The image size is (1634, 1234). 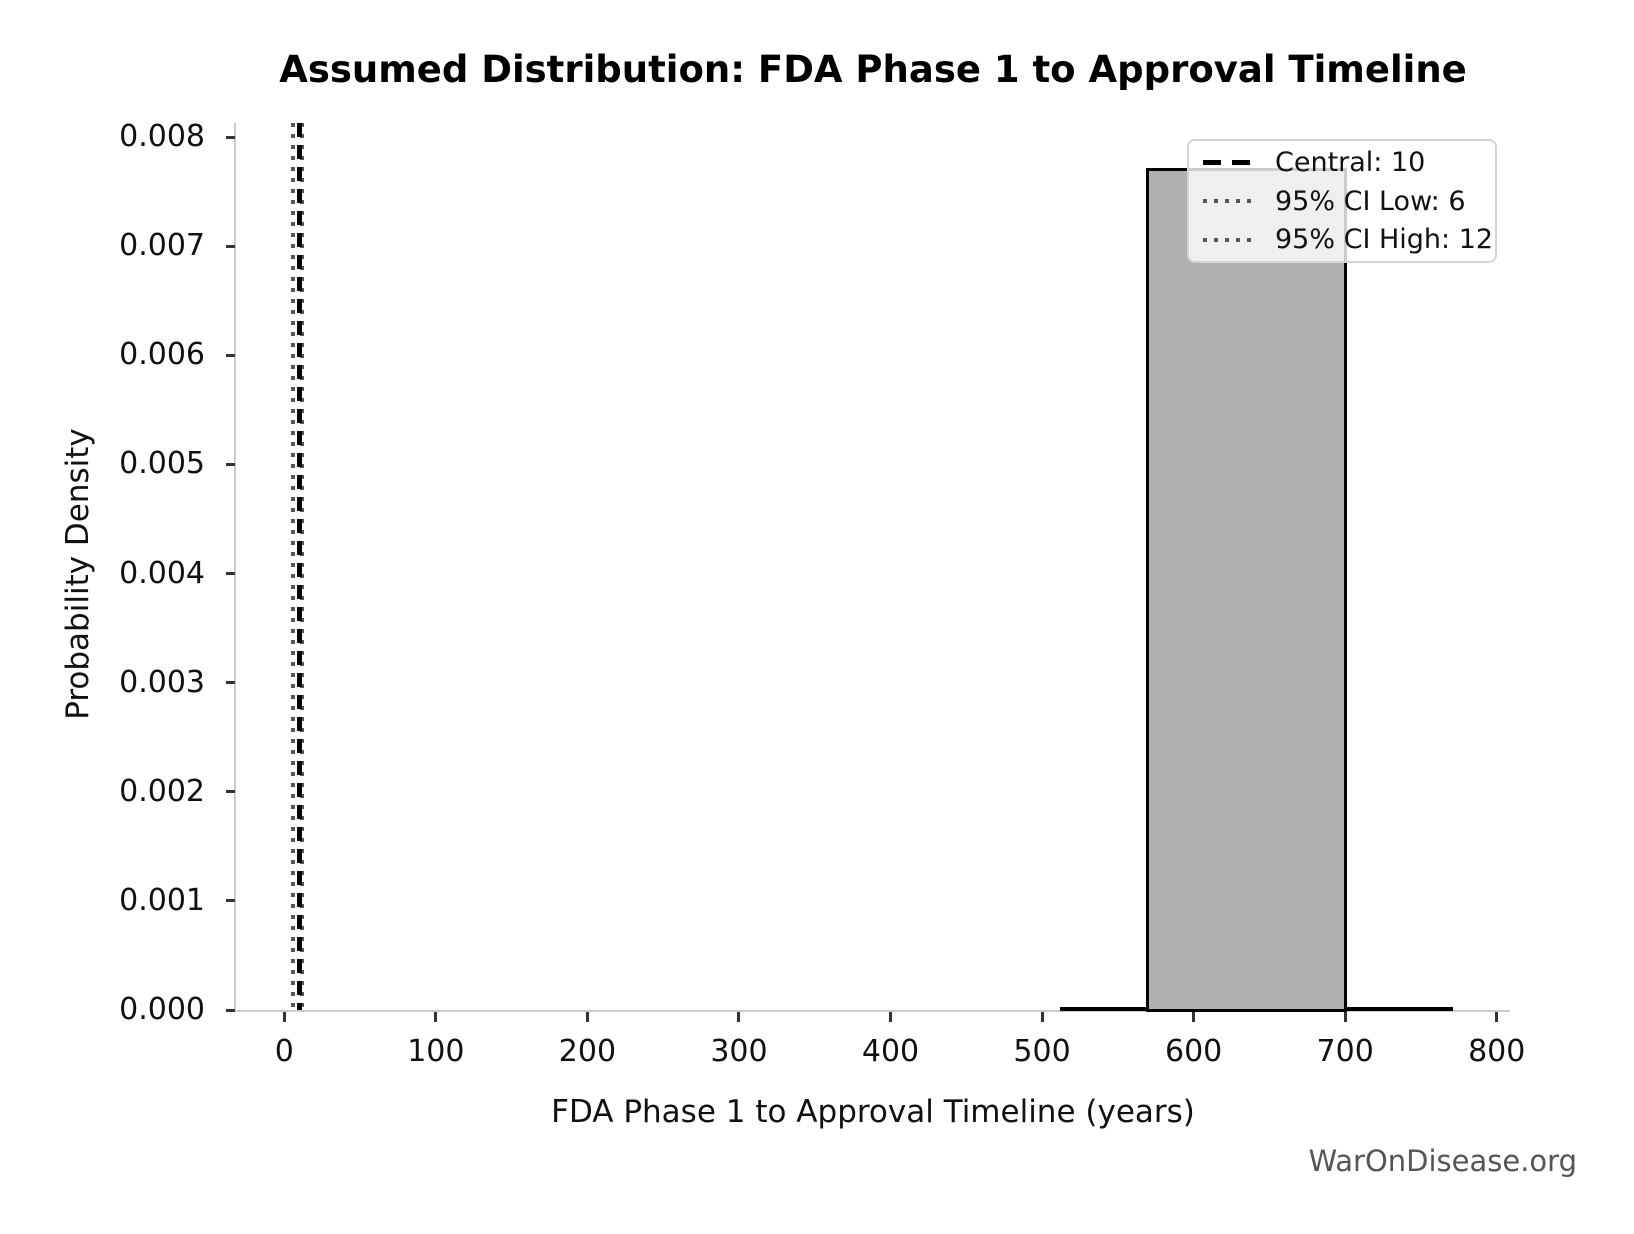 I want to click on x-tick-label: 400, so click(x=890, y=1051).